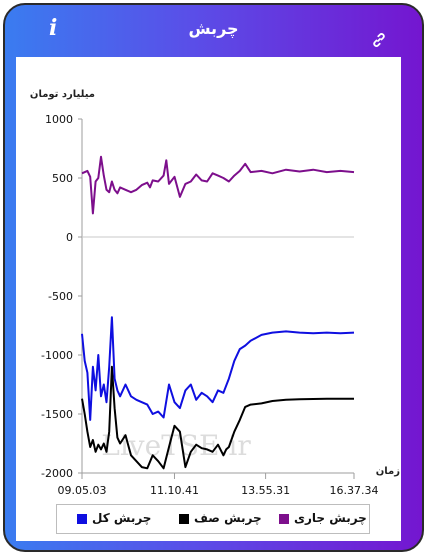  I want to click on y-tick-label: -1500, so click(57, 414).